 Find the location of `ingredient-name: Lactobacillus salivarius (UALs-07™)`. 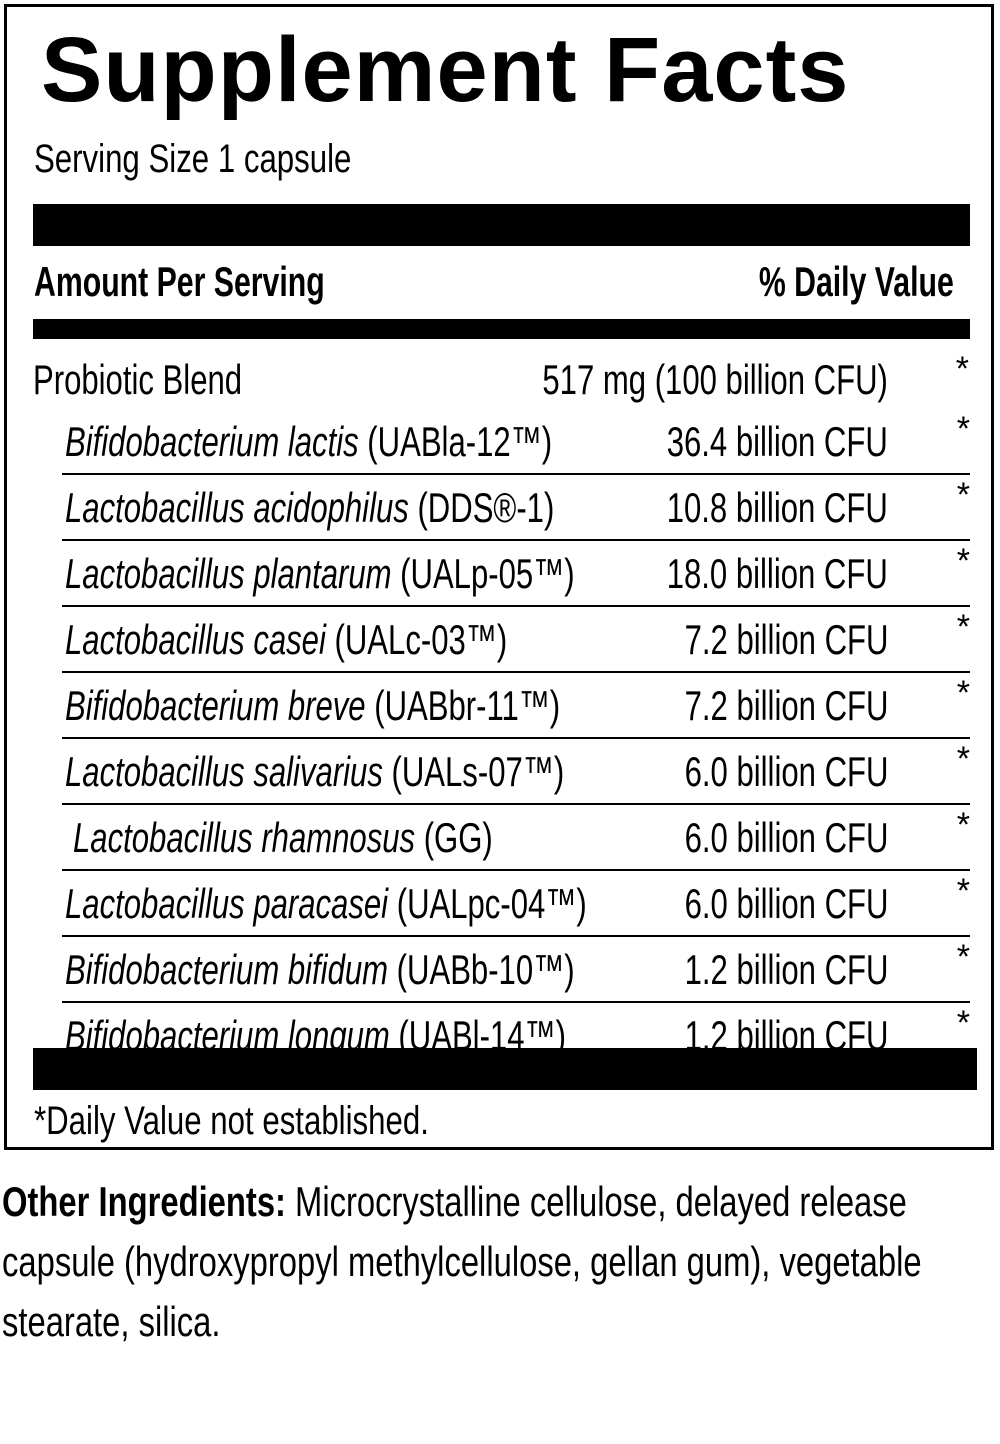

ingredient-name: Lactobacillus salivarius (UALs-07™) is located at coordinates (315, 771).